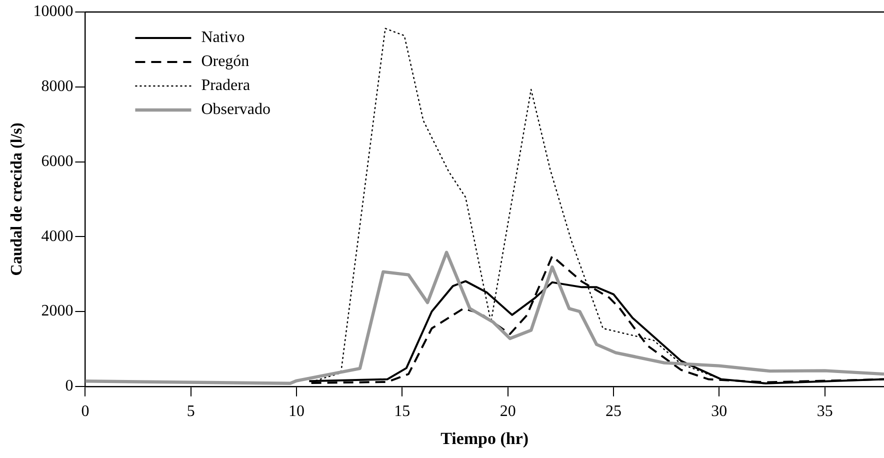 The image size is (884, 458). I want to click on y-tick-label: 2000, so click(57, 311).